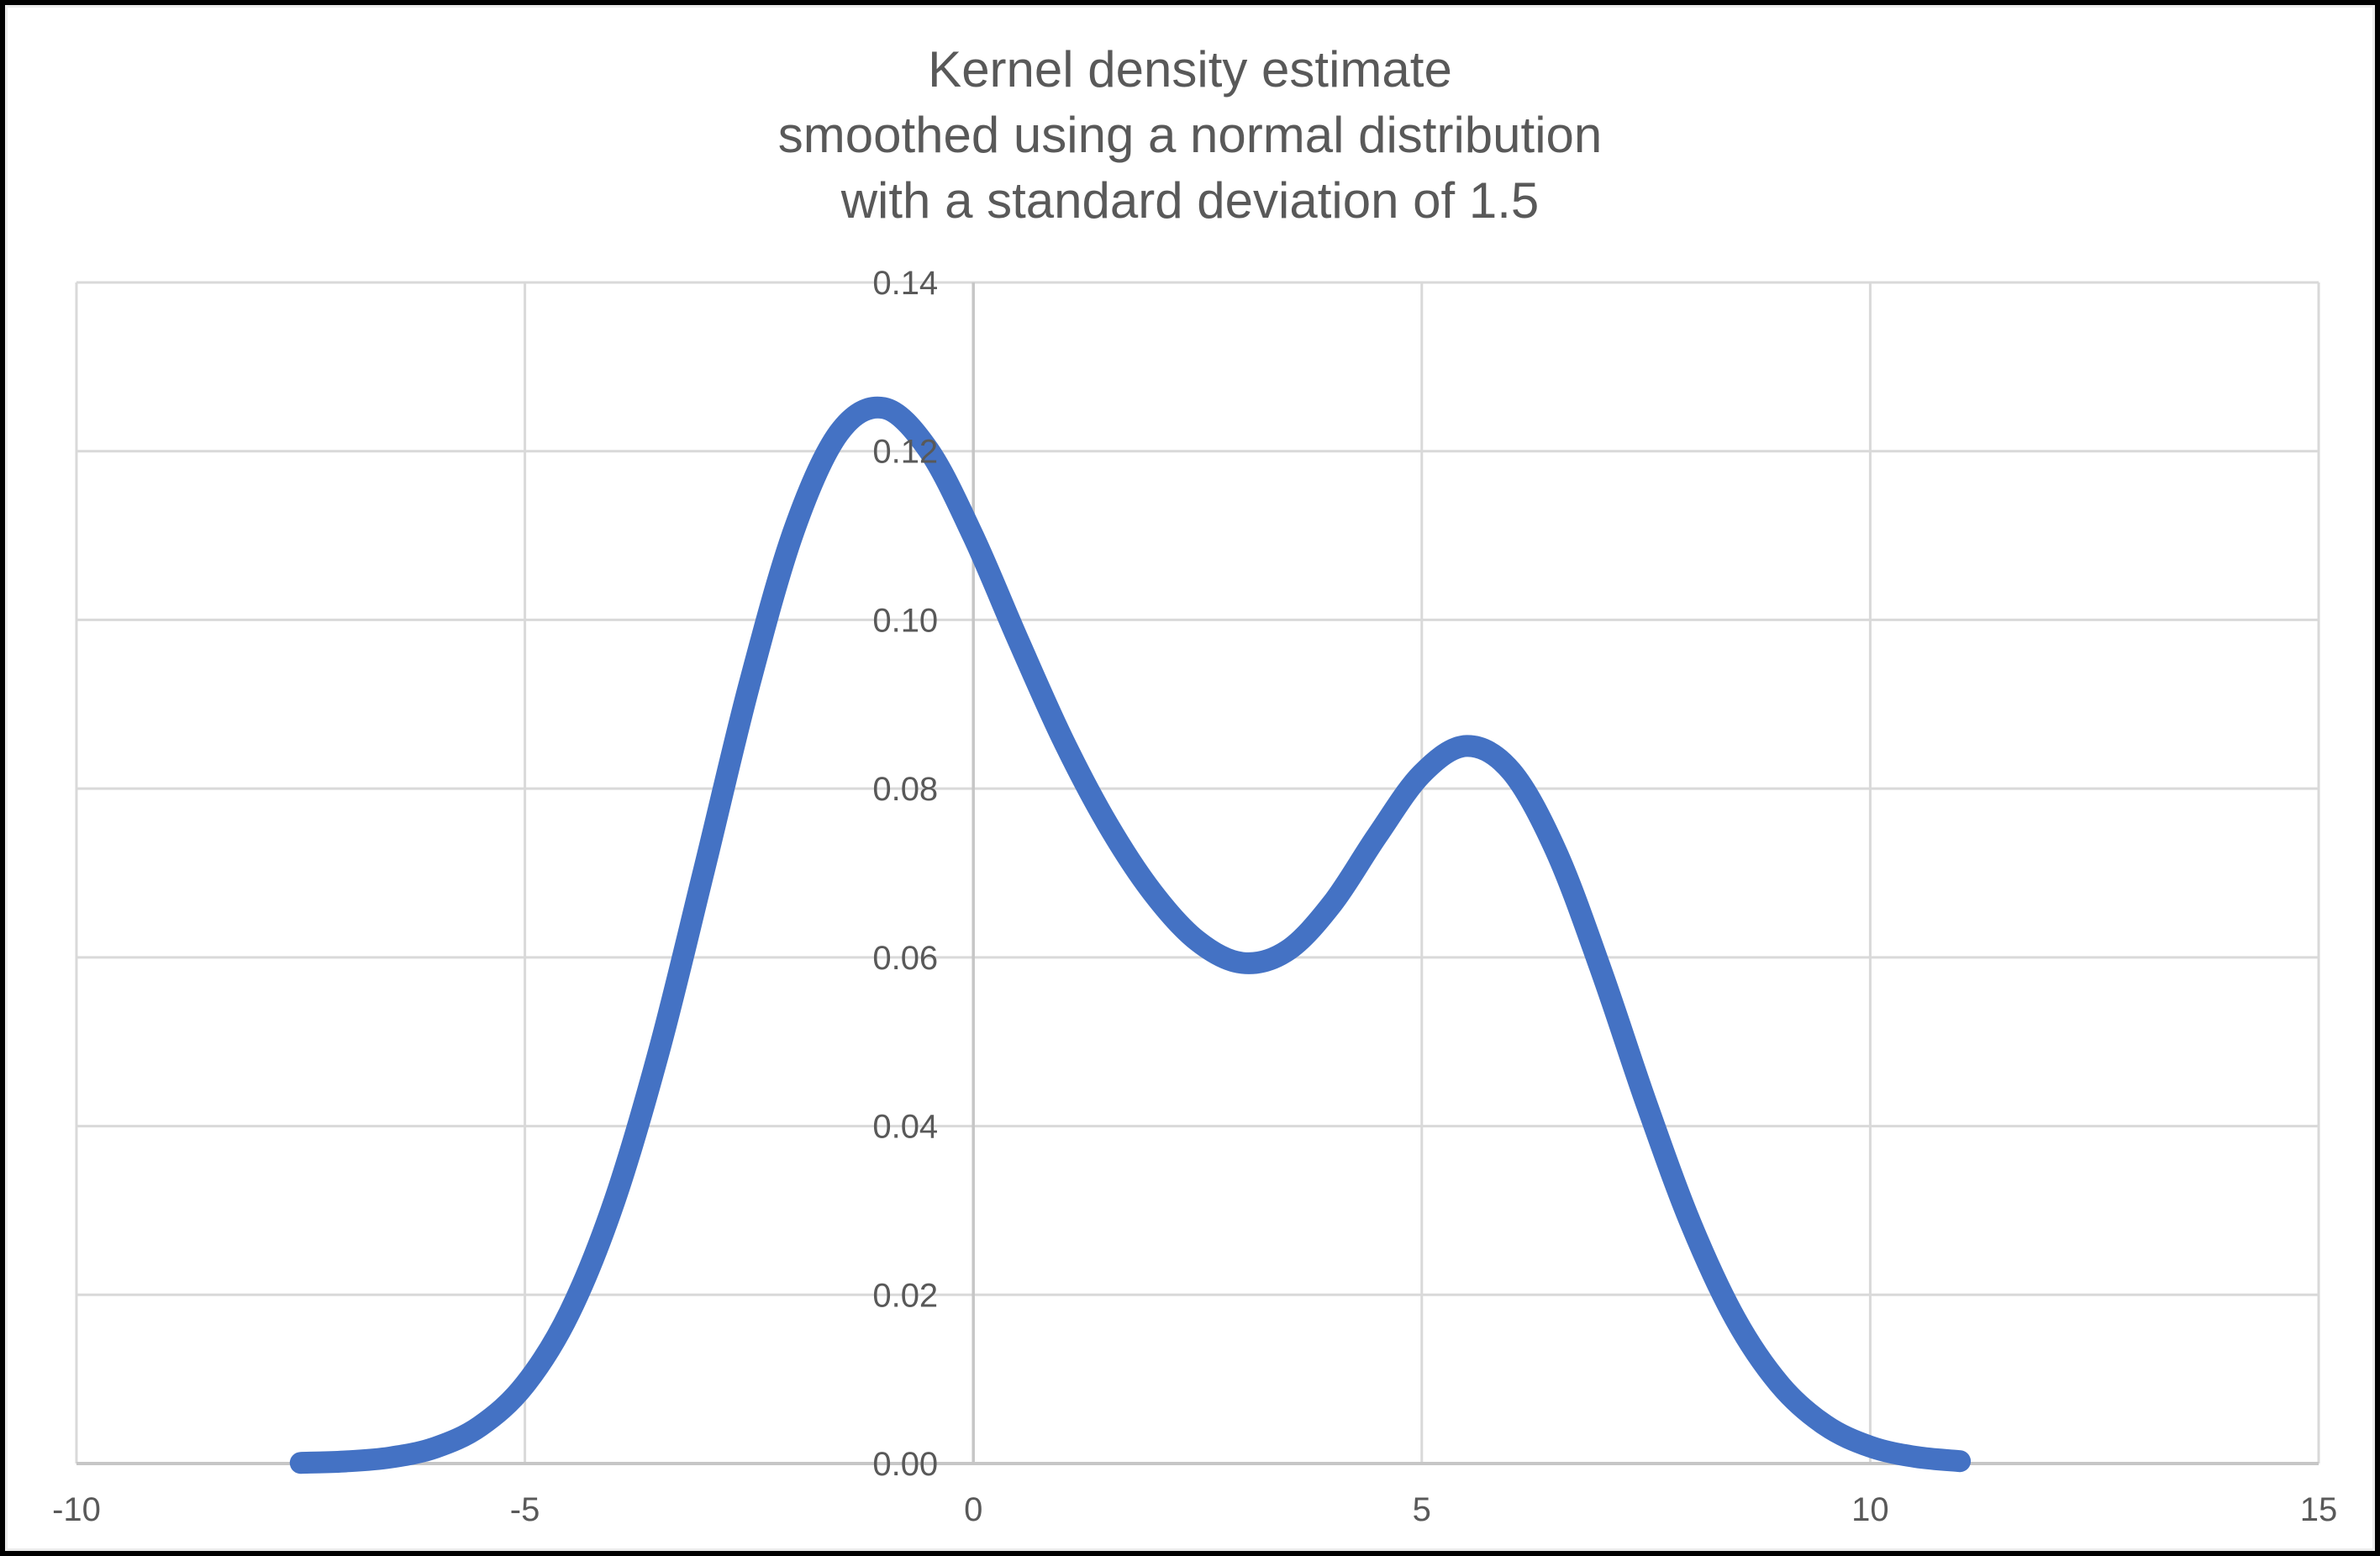 The width and height of the screenshot is (2380, 1556). Describe the element at coordinates (1870, 1509) in the screenshot. I see `x-tick-label-10: 10` at that location.